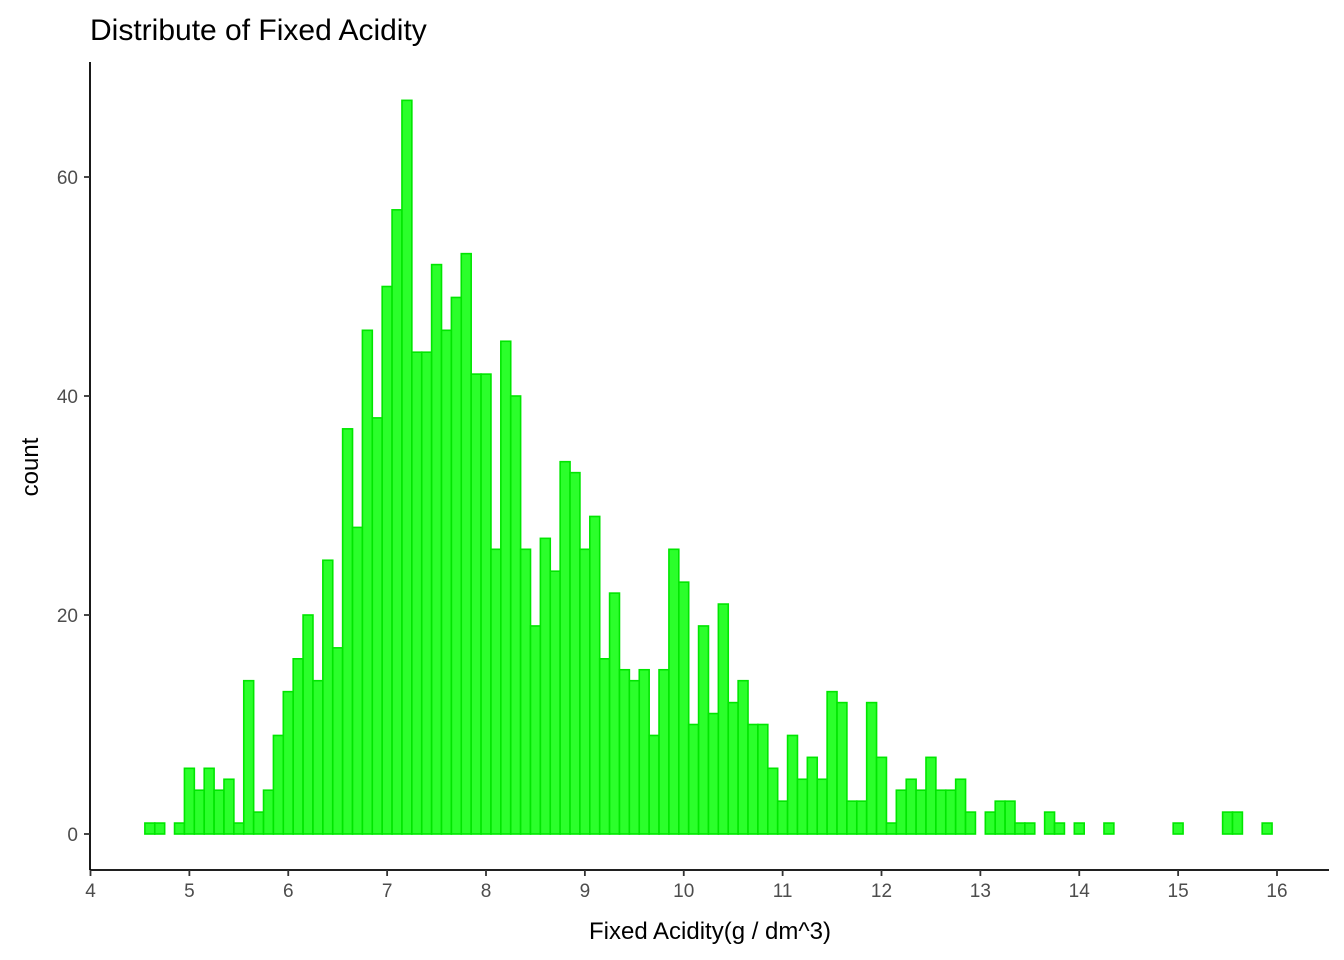  What do you see at coordinates (486, 891) in the screenshot?
I see `x-tick-label: 8` at bounding box center [486, 891].